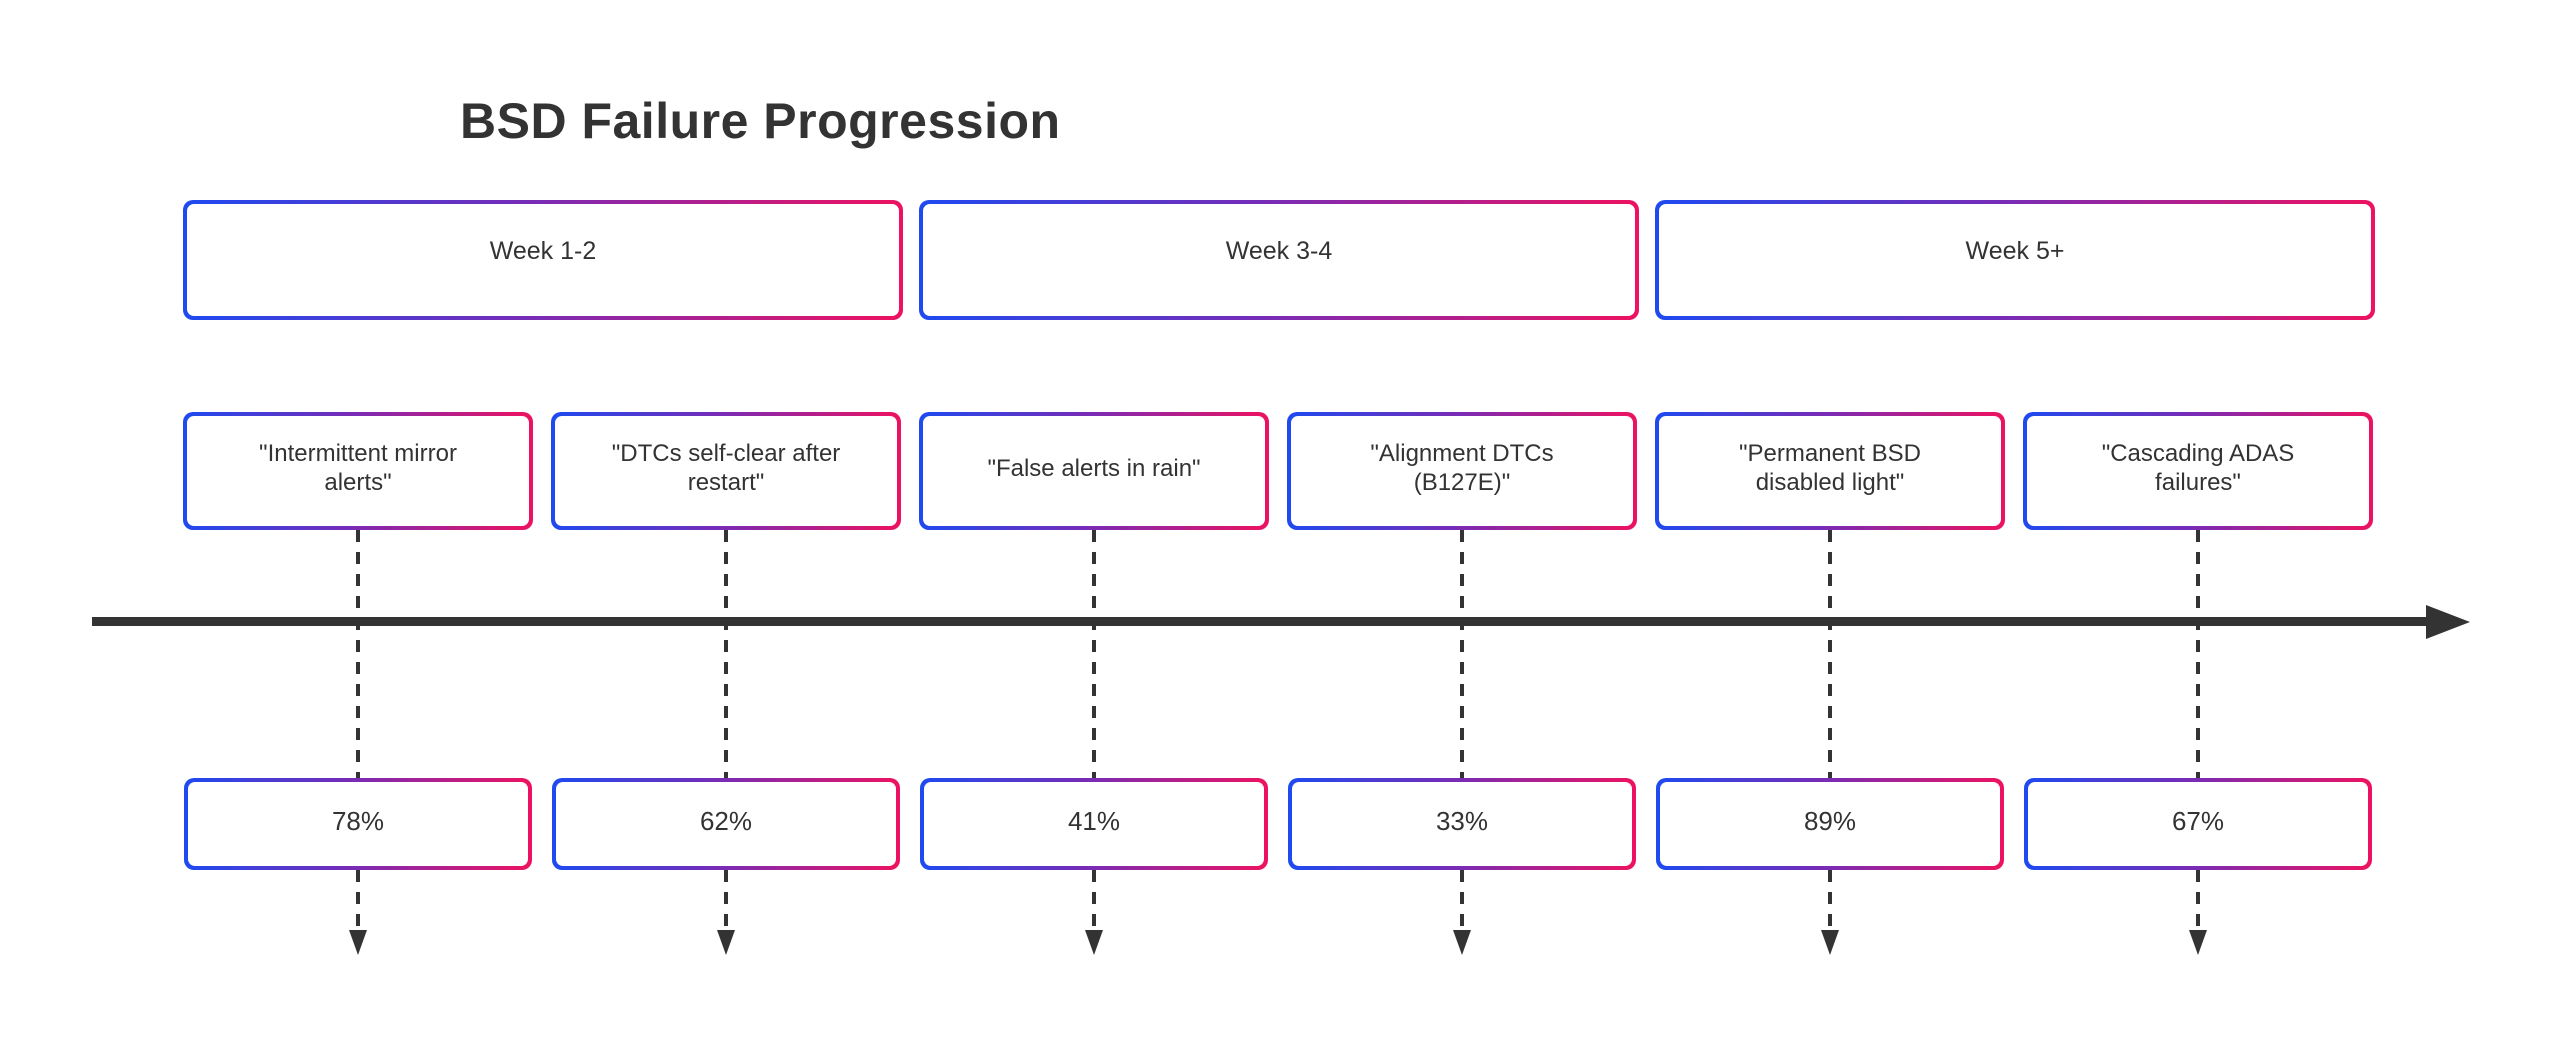  I want to click on symptom-text: "Alignment DTCs (B127E)", so click(1462, 471).